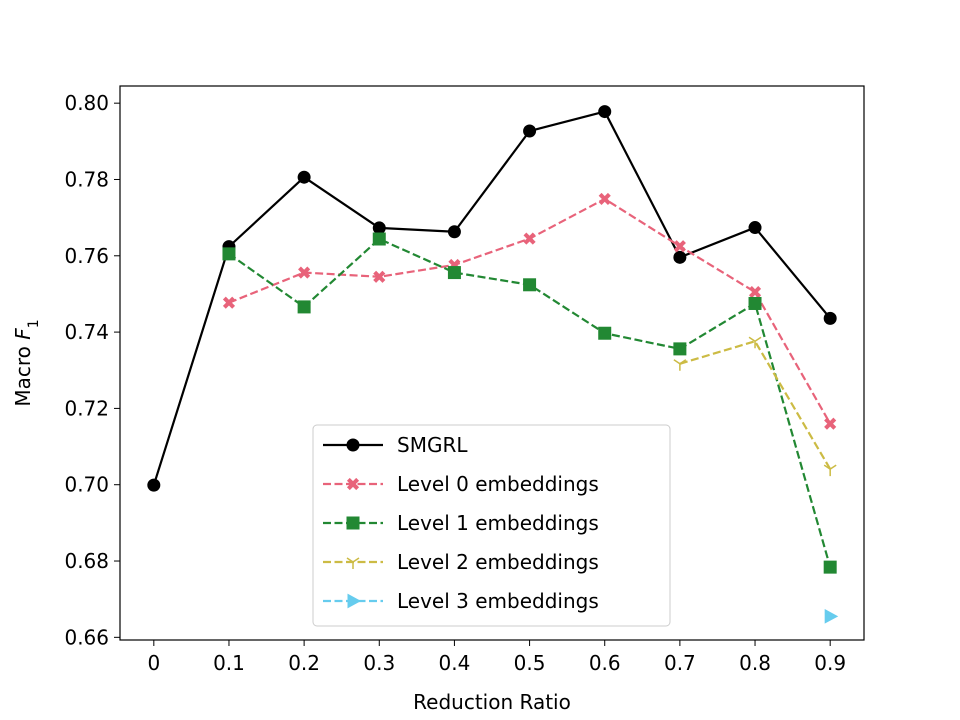 The image size is (960, 720). I want to click on y-tick-label: 0.66, so click(86, 637).